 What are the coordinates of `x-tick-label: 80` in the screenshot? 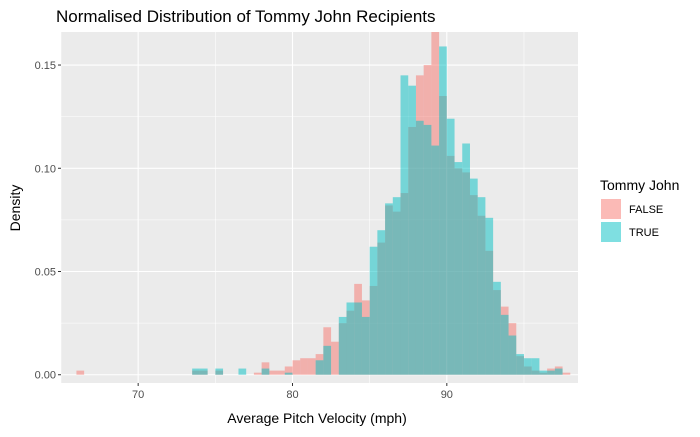 It's located at (292, 395).